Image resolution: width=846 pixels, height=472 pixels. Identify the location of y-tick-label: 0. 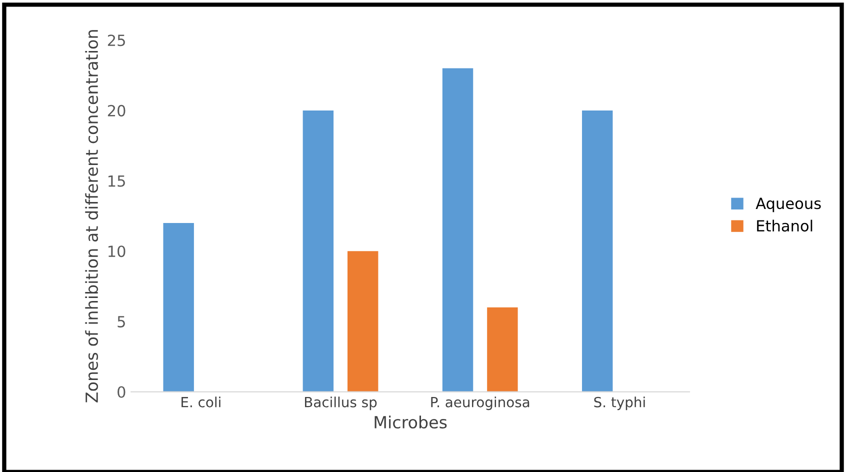
(122, 392).